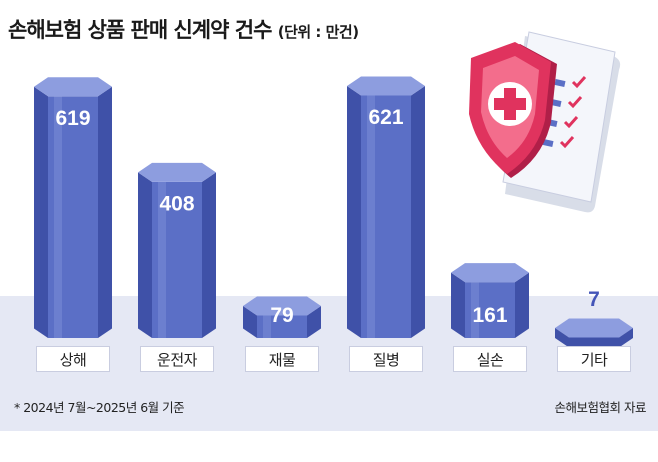 This screenshot has height=462, width=658. Describe the element at coordinates (594, 333) in the screenshot. I see `bar-기타` at that location.